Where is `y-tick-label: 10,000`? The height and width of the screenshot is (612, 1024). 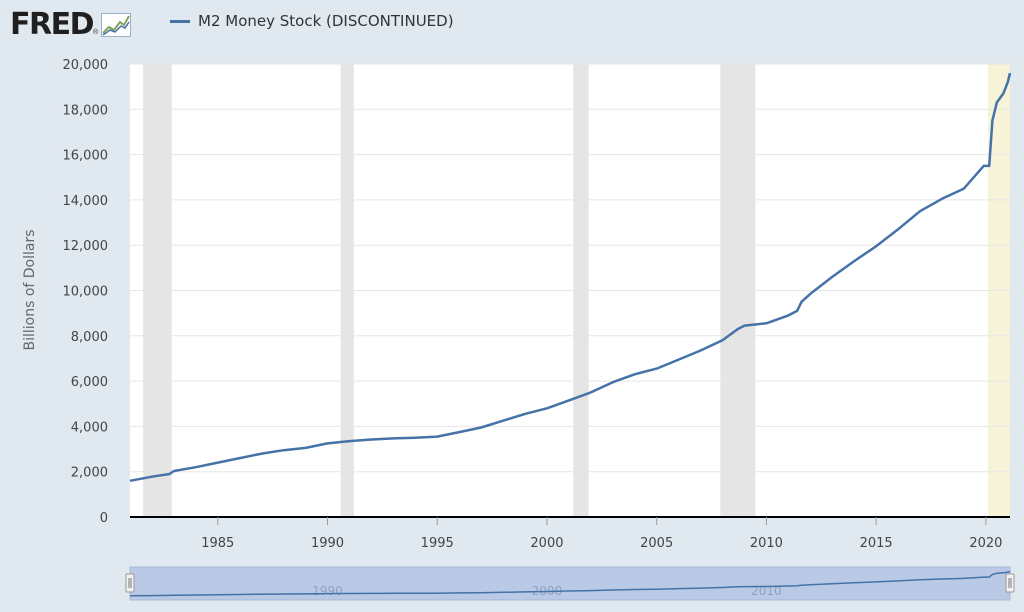
y-tick-label: 10,000 is located at coordinates (86, 292).